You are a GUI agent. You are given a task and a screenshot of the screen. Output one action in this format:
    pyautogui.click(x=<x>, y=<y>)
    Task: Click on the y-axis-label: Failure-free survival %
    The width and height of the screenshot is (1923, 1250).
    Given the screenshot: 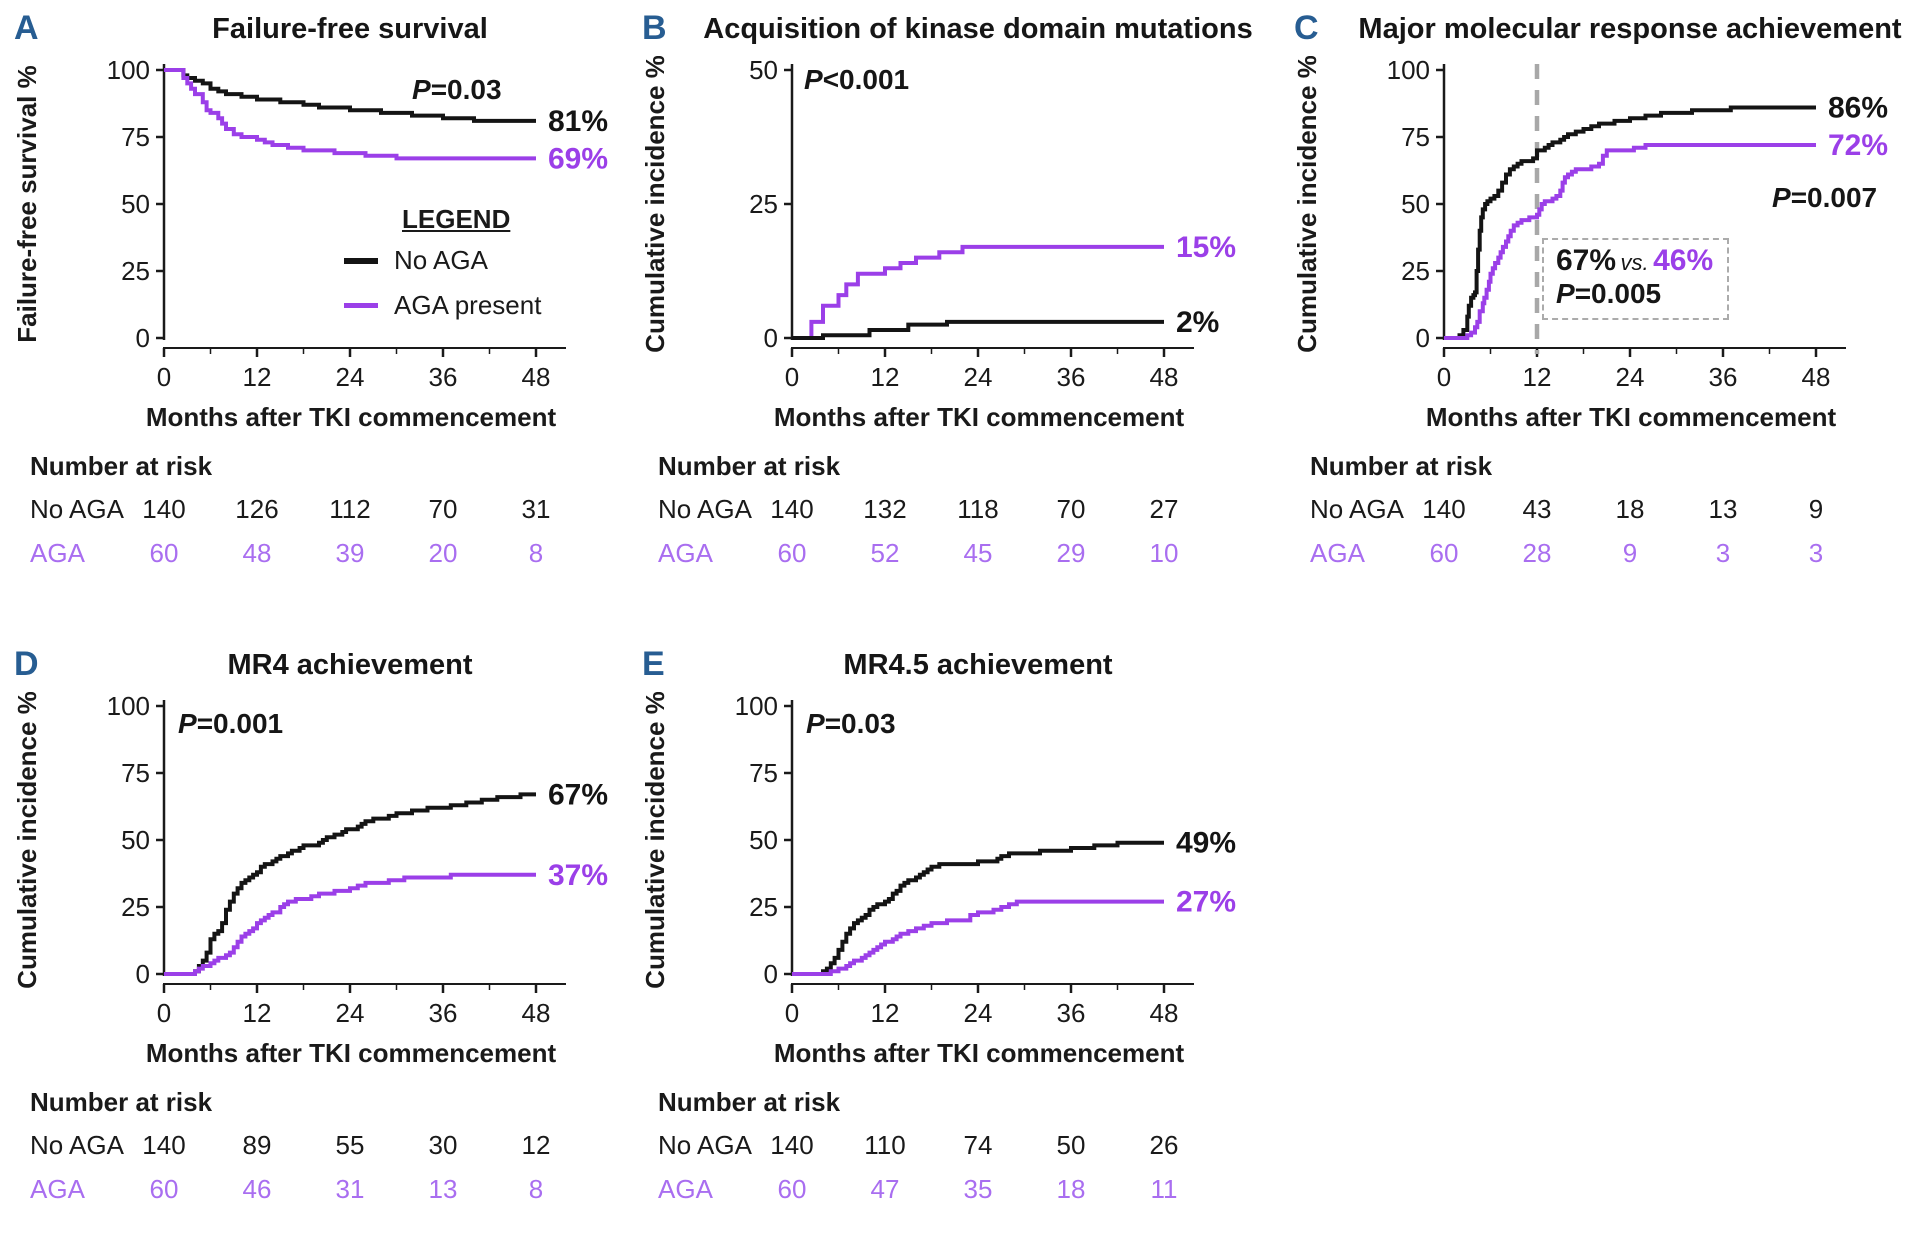 What is the action you would take?
    pyautogui.click(x=28, y=203)
    